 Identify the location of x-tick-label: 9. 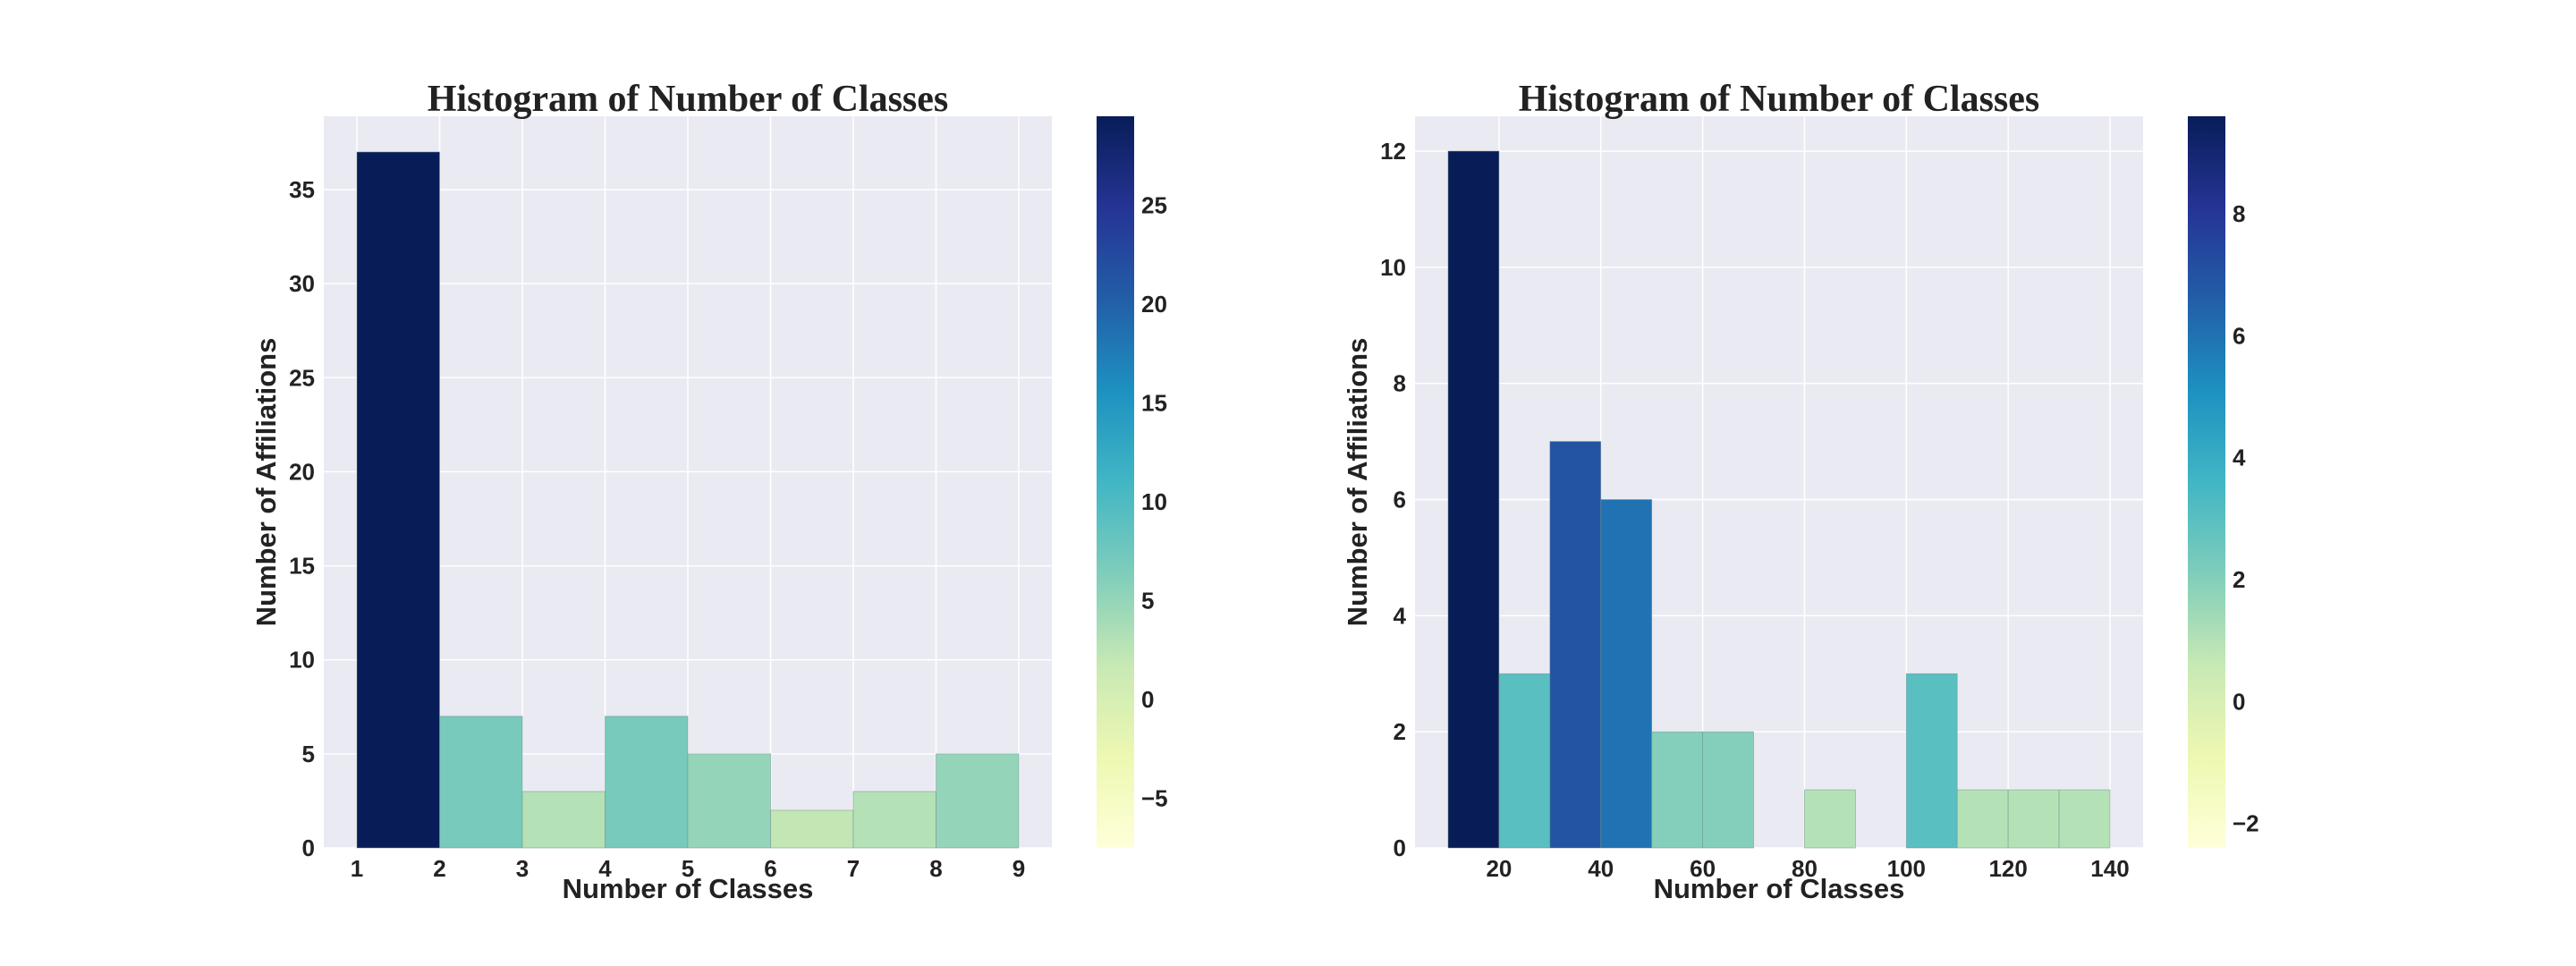
(1019, 868).